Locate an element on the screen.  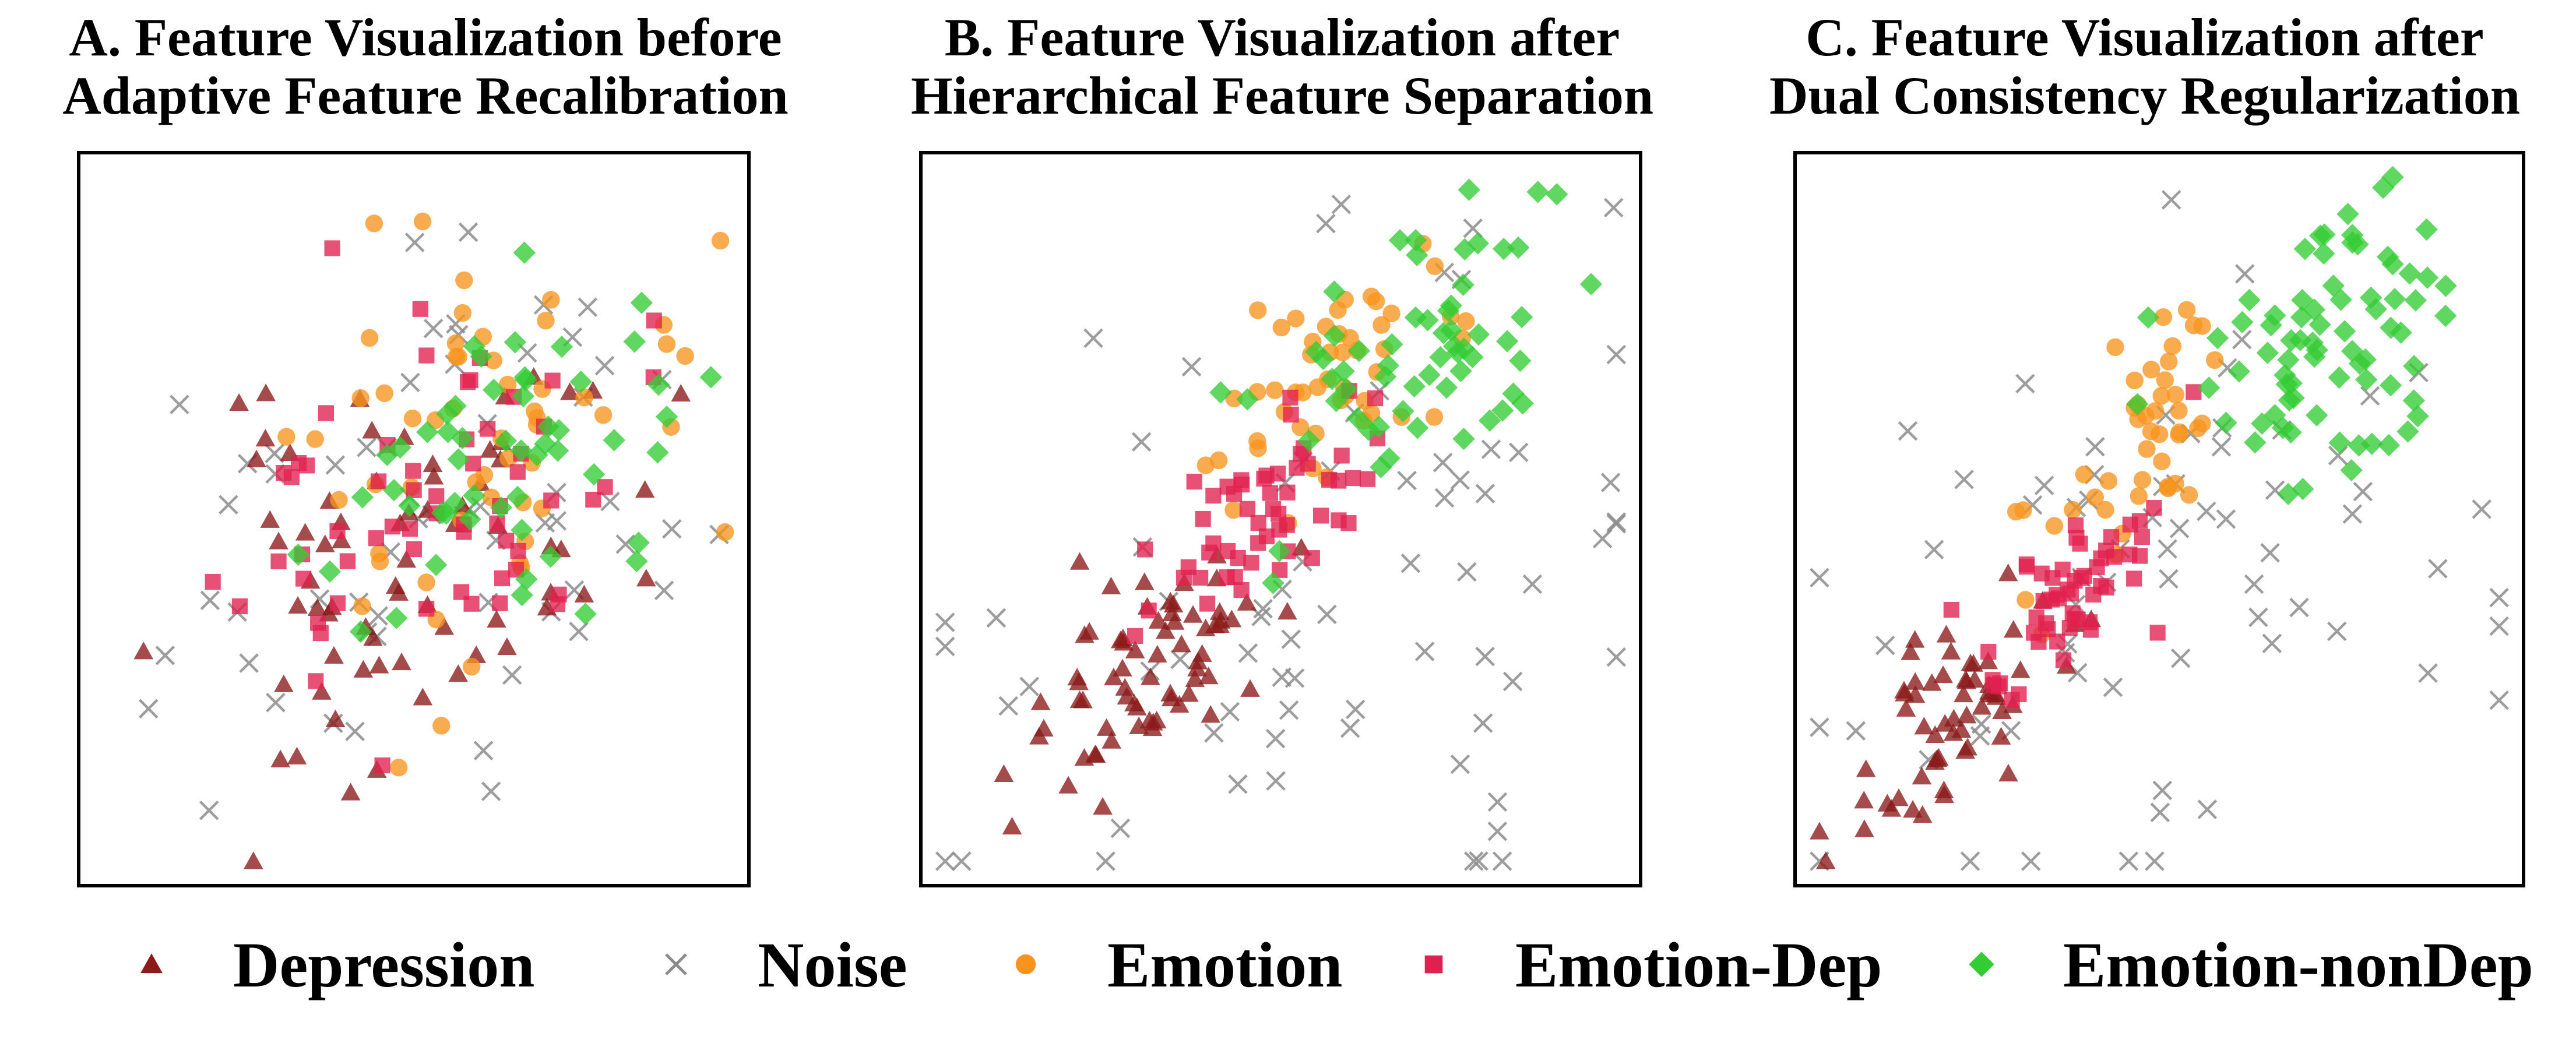
panel-a-title-line-1: A. Feature Visualization before is located at coordinates (426, 37).